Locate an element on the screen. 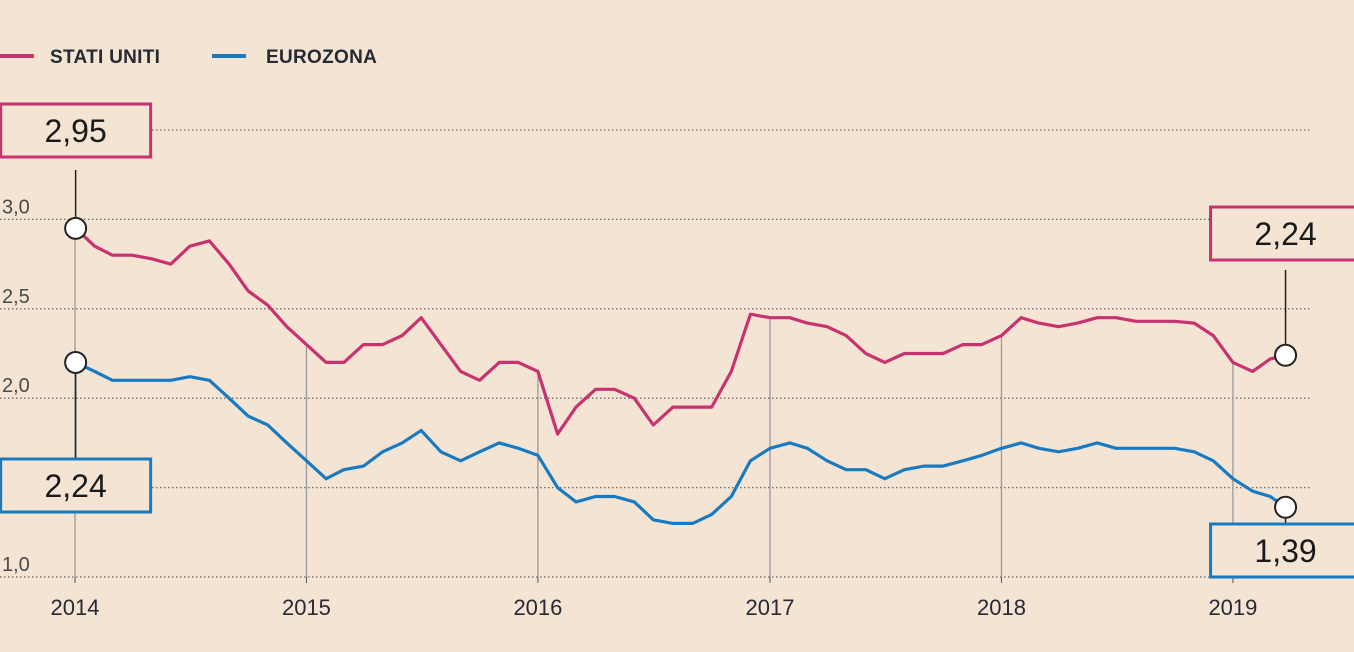  callout-end-stati-uniti-label: 2,24 is located at coordinates (1285, 234).